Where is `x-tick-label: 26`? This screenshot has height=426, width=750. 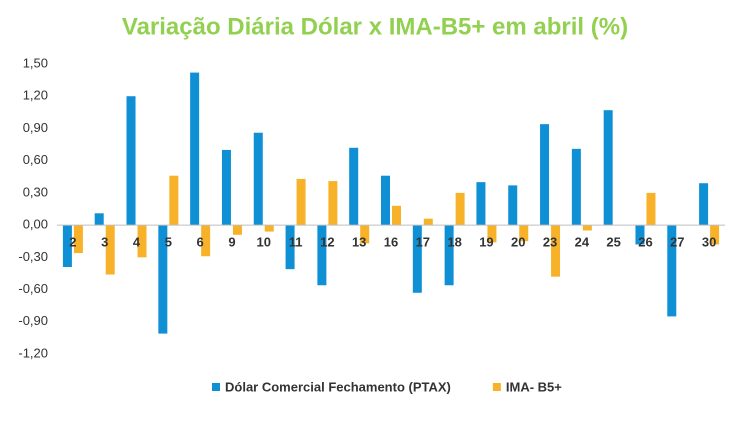 x-tick-label: 26 is located at coordinates (645, 242).